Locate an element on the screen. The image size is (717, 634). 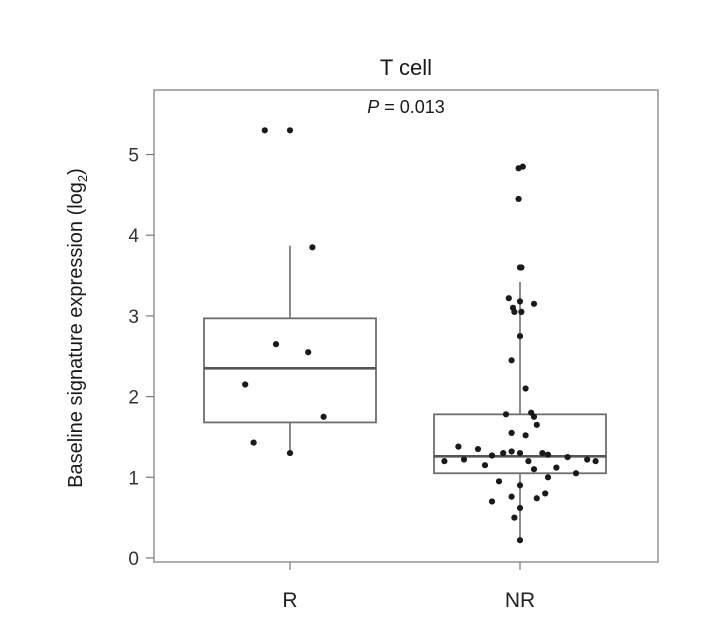
y-axis-label-subscript: 2 is located at coordinates (82, 178).